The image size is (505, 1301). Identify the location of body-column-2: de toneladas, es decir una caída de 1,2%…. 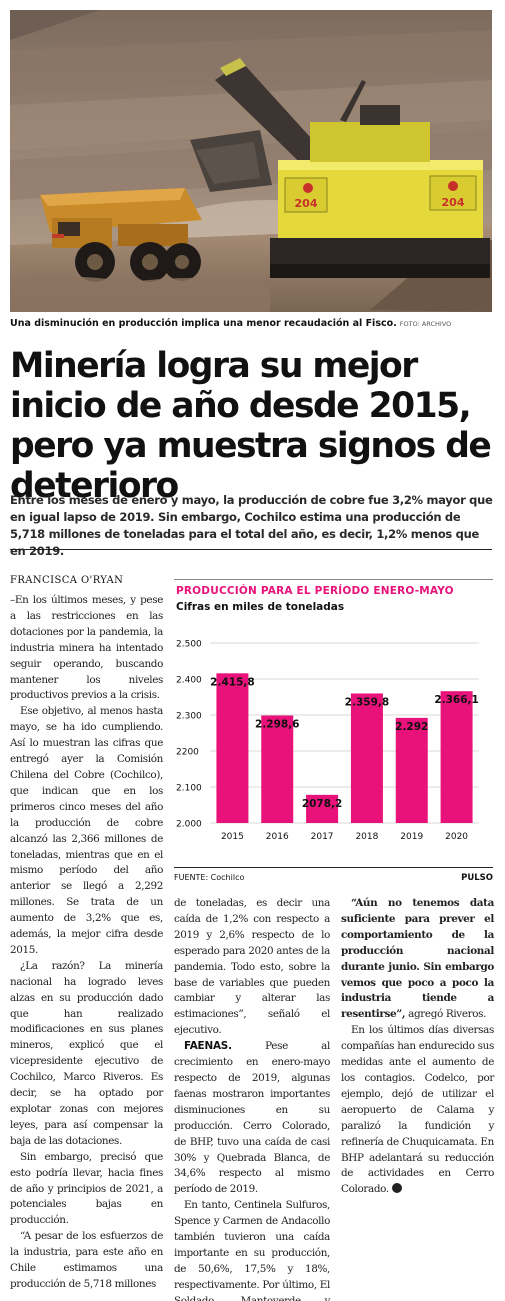
(252, 1098).